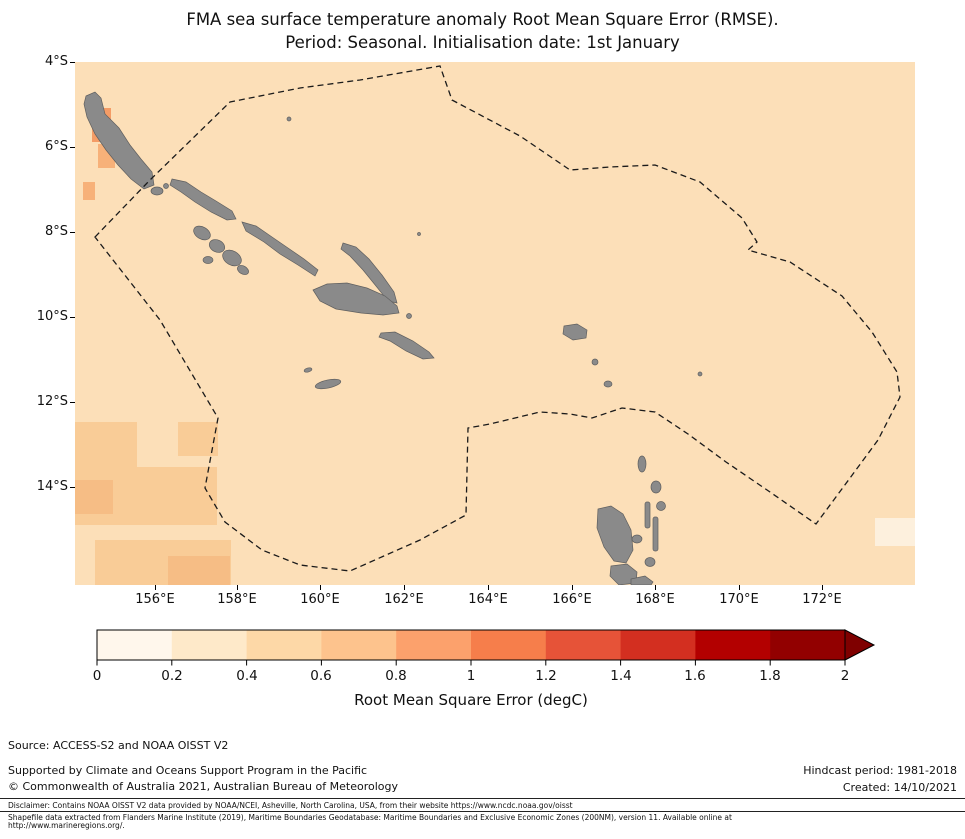  What do you see at coordinates (404, 599) in the screenshot?
I see `lon-tick-label: 162°E` at bounding box center [404, 599].